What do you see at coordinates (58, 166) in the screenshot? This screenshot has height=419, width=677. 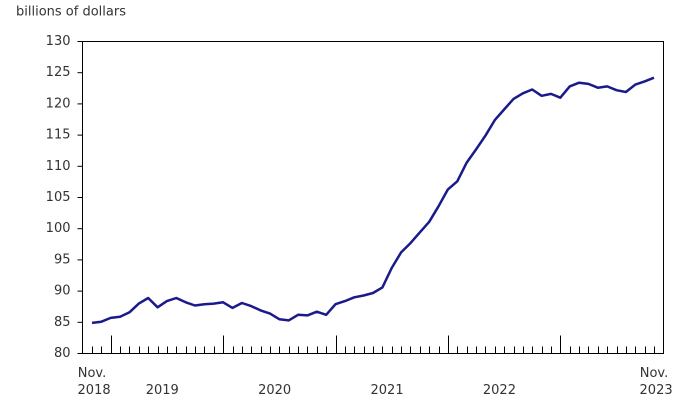 I see `y-tick-label: 110` at bounding box center [58, 166].